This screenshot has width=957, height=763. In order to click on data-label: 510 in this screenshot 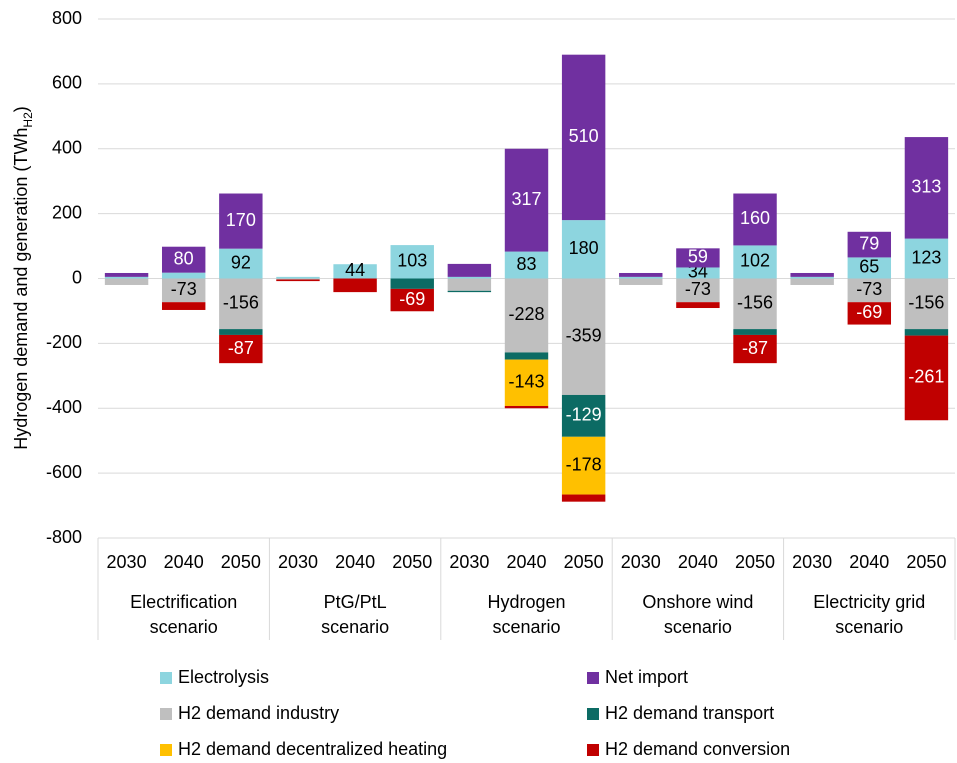, I will do `click(584, 136)`.